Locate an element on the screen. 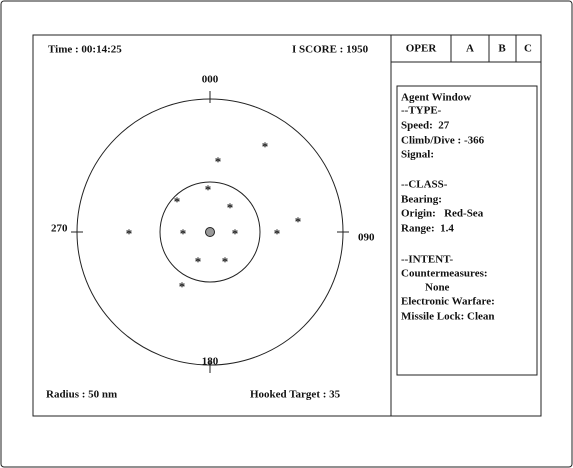 The height and width of the screenshot is (468, 573). bearing-label: 000 is located at coordinates (210, 80).